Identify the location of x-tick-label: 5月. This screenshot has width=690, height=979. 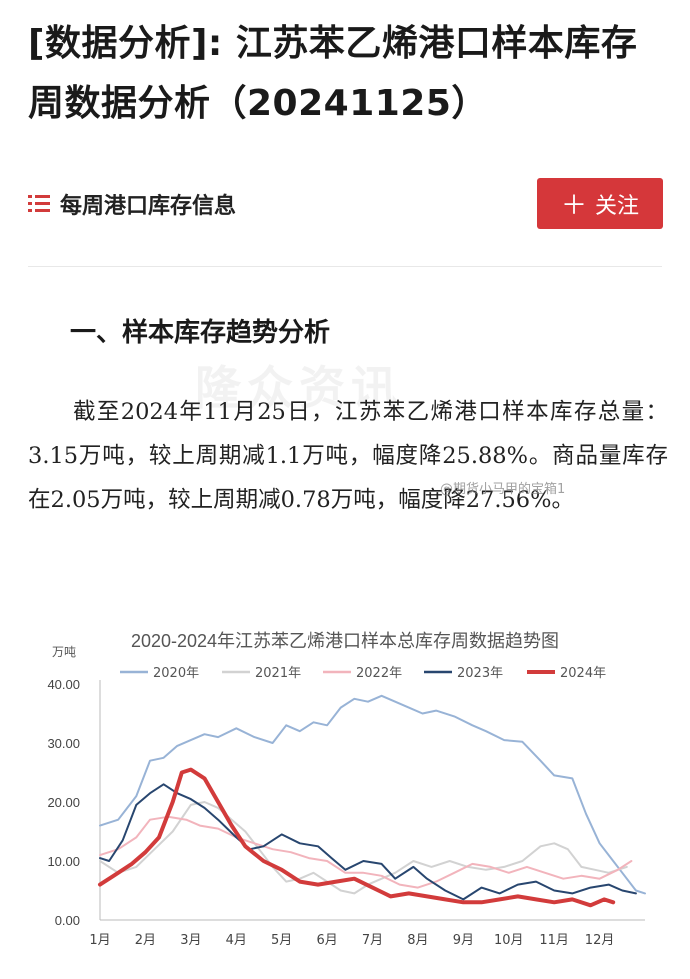
(281, 940).